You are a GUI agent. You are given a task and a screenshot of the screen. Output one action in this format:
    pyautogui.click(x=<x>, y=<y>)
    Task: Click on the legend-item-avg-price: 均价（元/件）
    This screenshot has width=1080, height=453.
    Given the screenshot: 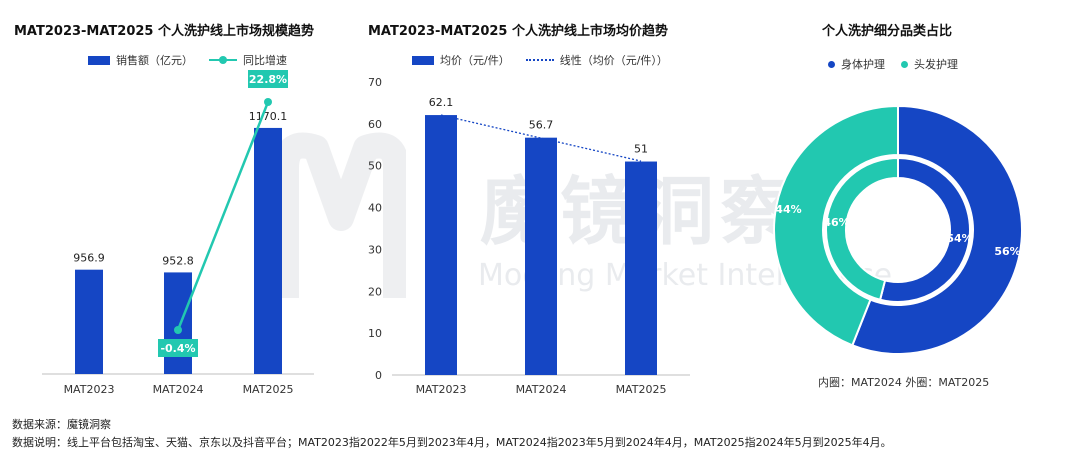 What is the action you would take?
    pyautogui.click(x=461, y=60)
    